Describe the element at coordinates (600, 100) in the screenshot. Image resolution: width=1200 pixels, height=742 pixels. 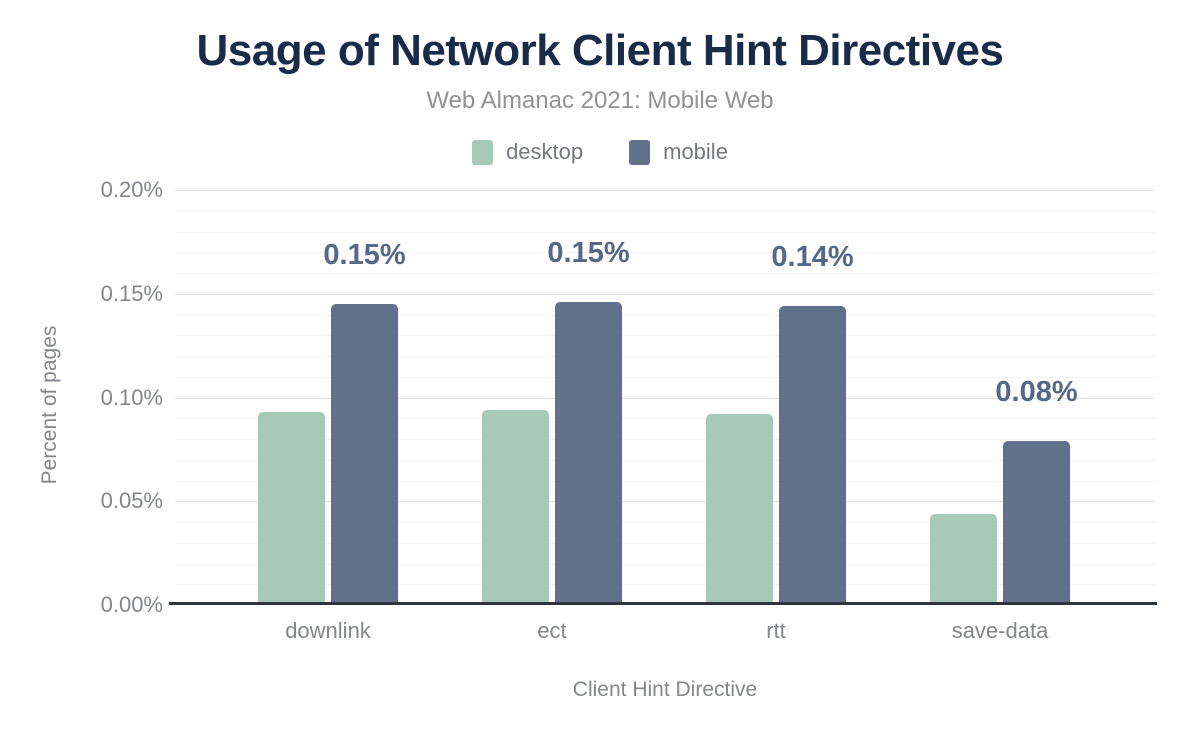
I see `chart-subtitle: Web Almanac 2021: Mobile Web` at that location.